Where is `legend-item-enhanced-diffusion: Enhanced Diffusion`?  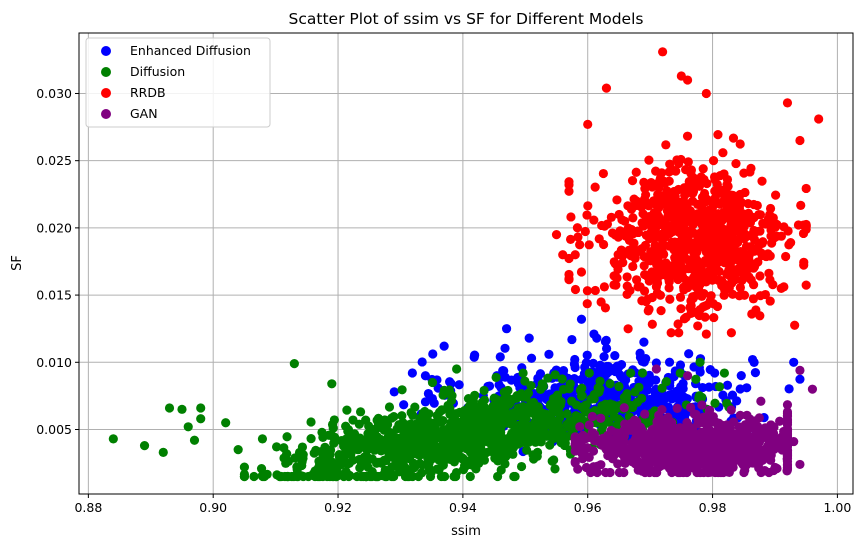 legend-item-enhanced-diffusion: Enhanced Diffusion is located at coordinates (176, 50).